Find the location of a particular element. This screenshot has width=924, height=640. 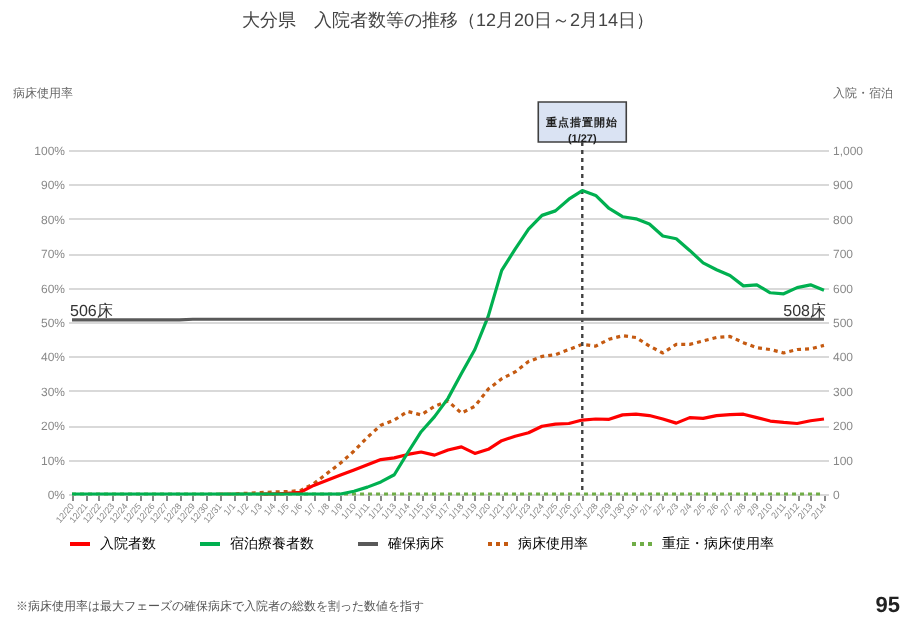

annotation: 506床 is located at coordinates (91, 310).